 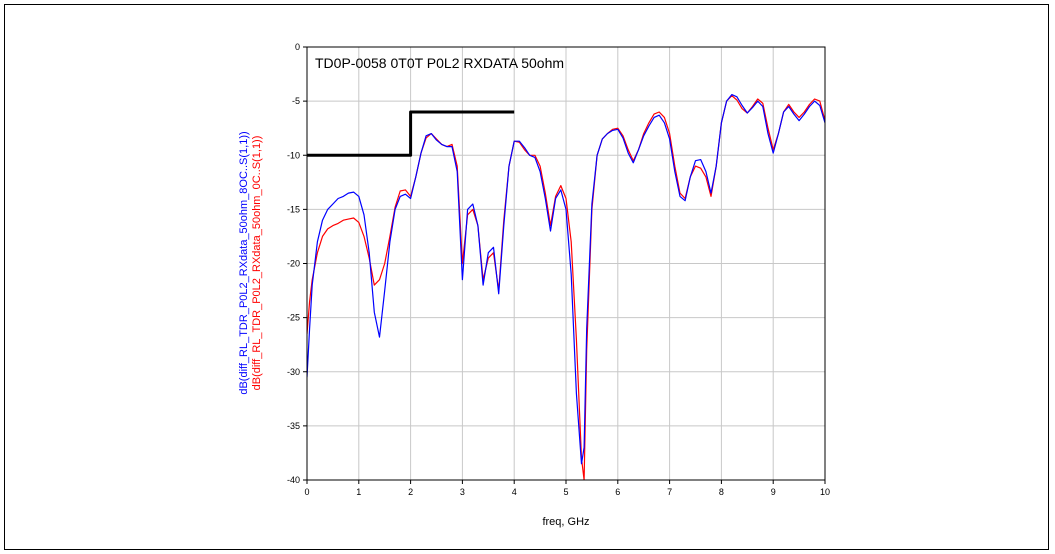 What do you see at coordinates (297, 47) in the screenshot?
I see `y-tick-label: 0` at bounding box center [297, 47].